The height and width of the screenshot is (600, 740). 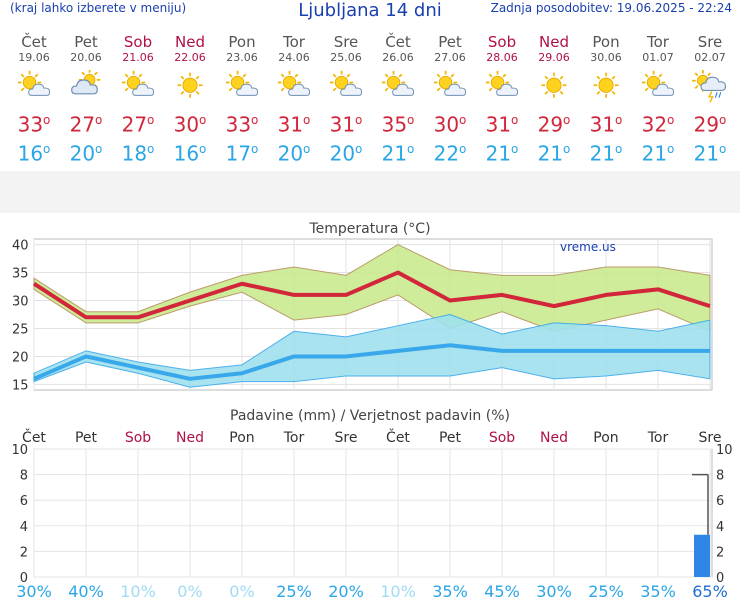 What do you see at coordinates (241, 591) in the screenshot?
I see `precip-probability: 0%` at bounding box center [241, 591].